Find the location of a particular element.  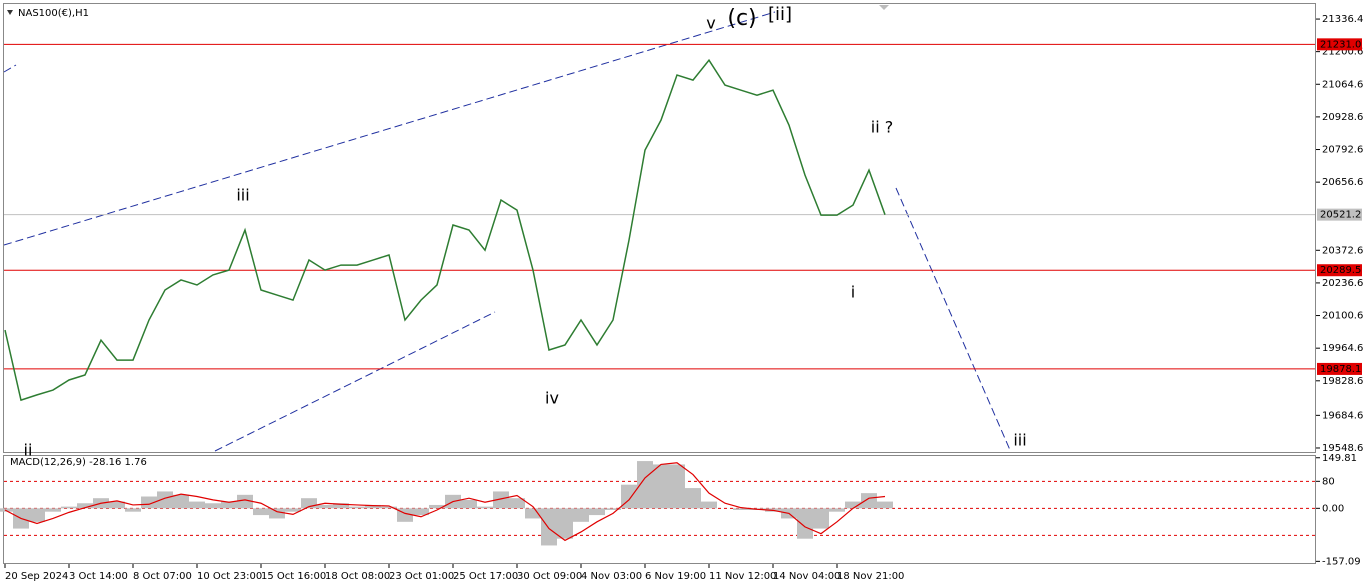

y-tick-label: 21064.6 is located at coordinates (1342, 84).